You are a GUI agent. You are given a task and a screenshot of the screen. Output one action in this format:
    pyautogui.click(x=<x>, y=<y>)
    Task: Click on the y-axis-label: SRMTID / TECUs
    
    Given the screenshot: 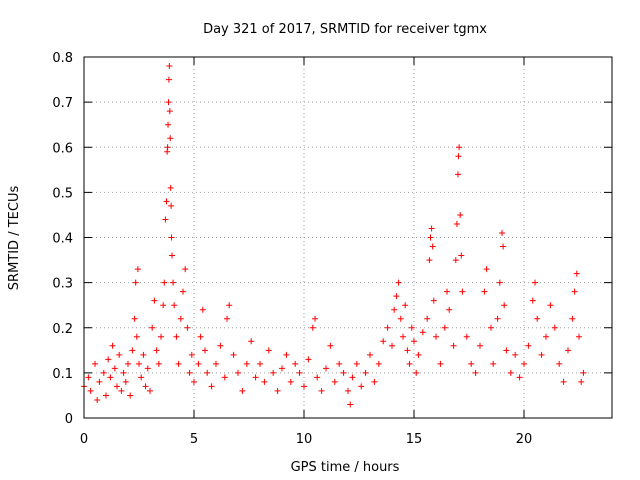 What is the action you would take?
    pyautogui.click(x=14, y=238)
    